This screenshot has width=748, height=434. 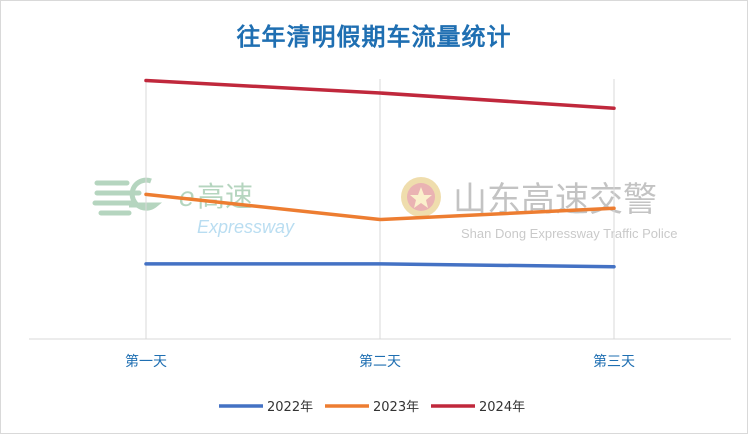 What do you see at coordinates (421, 197) in the screenshot?
I see `police-emblem-icon` at bounding box center [421, 197].